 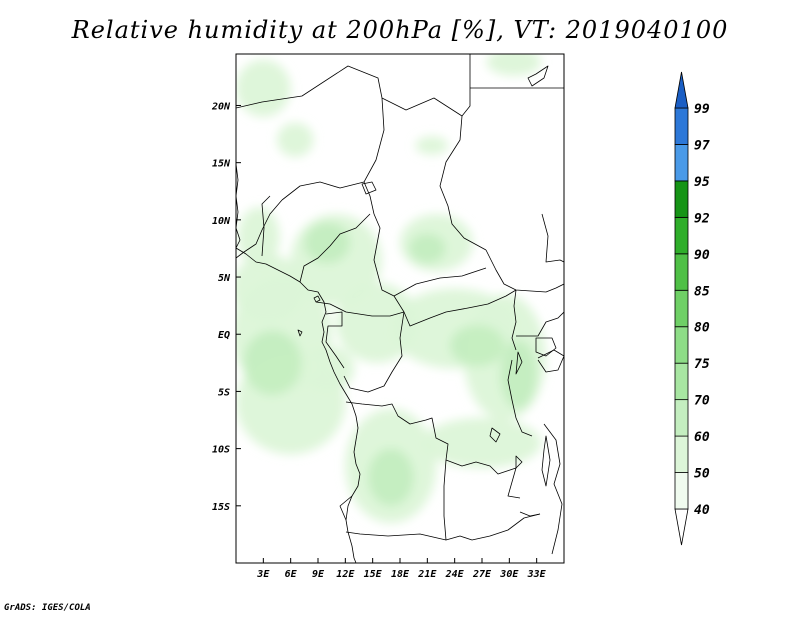 What do you see at coordinates (483, 479) in the screenshot?
I see `border-drc-zambia` at bounding box center [483, 479].